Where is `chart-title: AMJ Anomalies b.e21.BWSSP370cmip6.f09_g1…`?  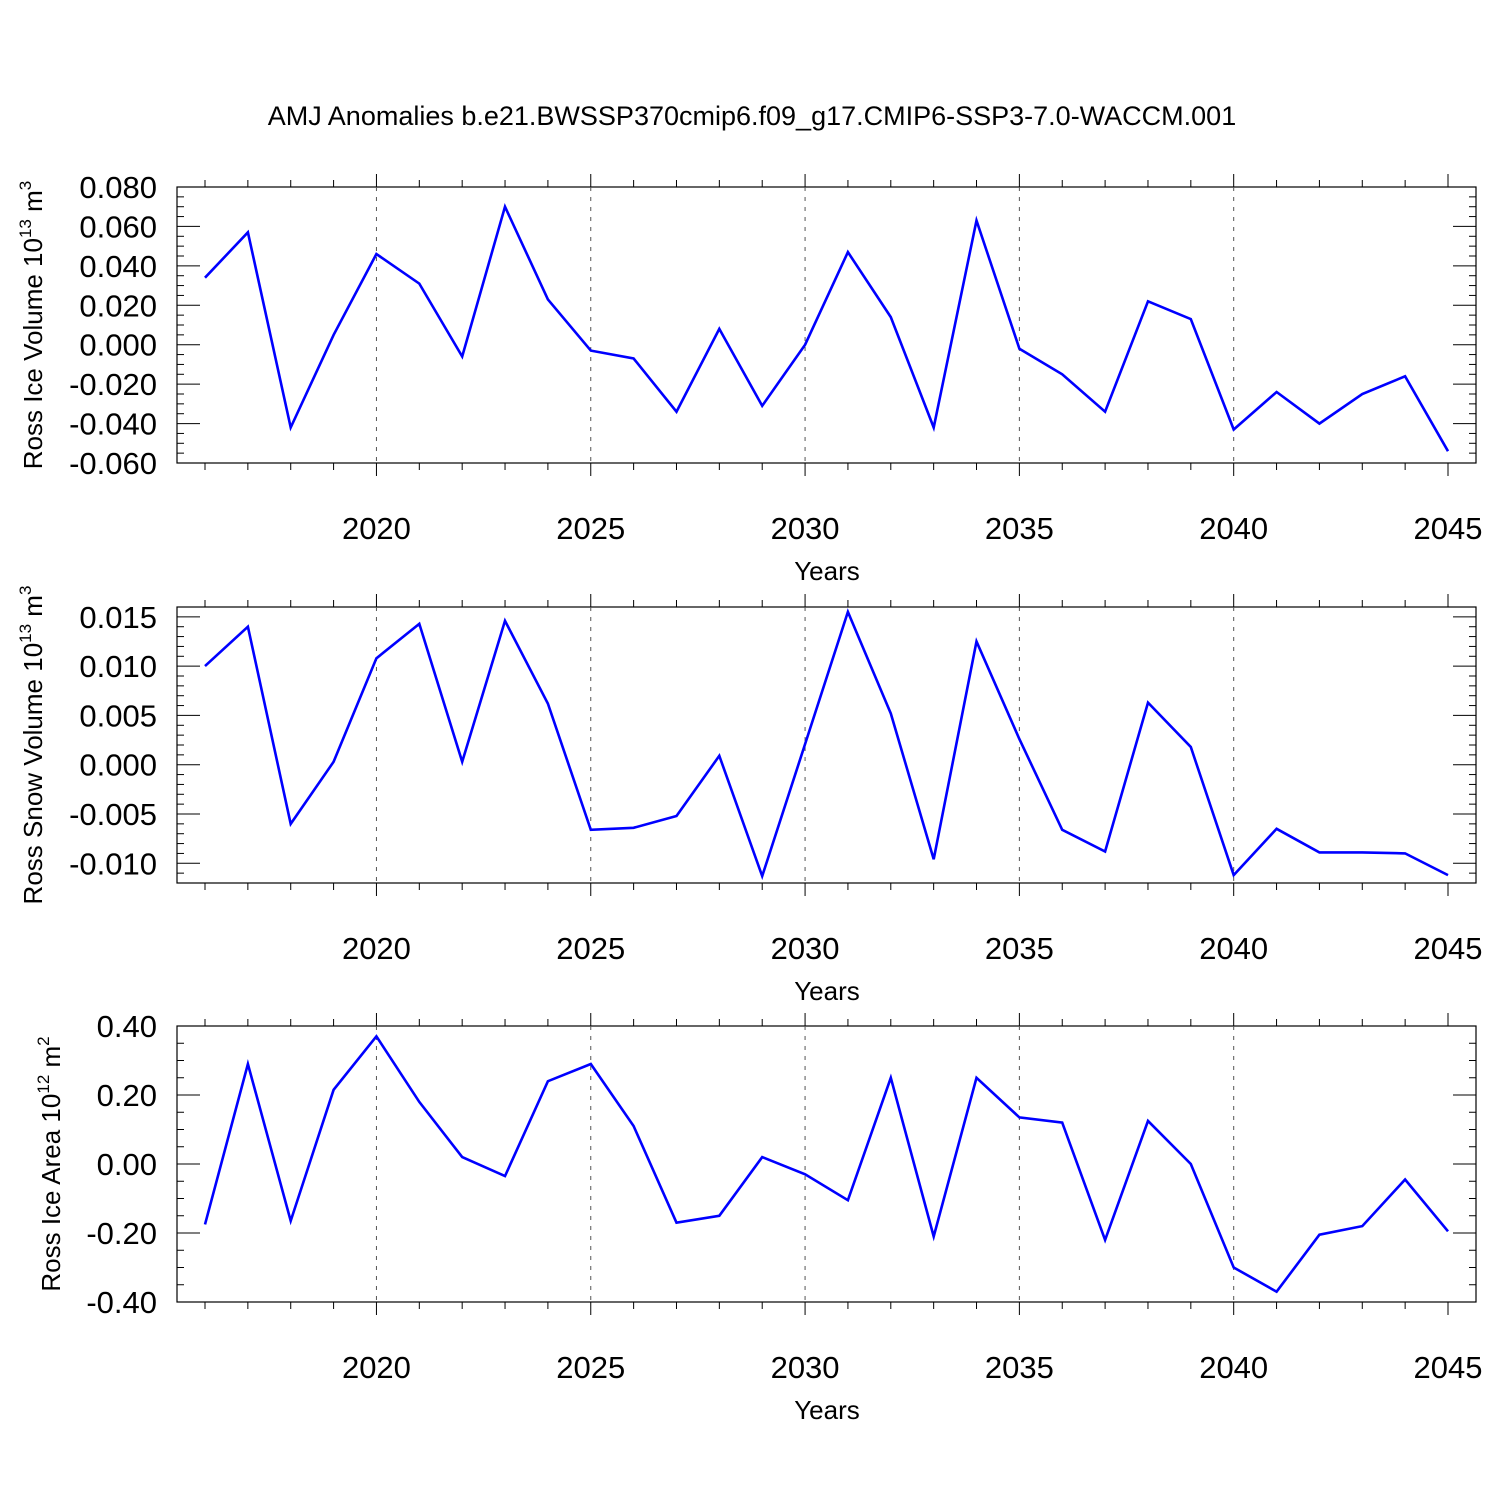
chart-title: AMJ Anomalies b.e21.BWSSP370cmip6.f09_g1… is located at coordinates (752, 116).